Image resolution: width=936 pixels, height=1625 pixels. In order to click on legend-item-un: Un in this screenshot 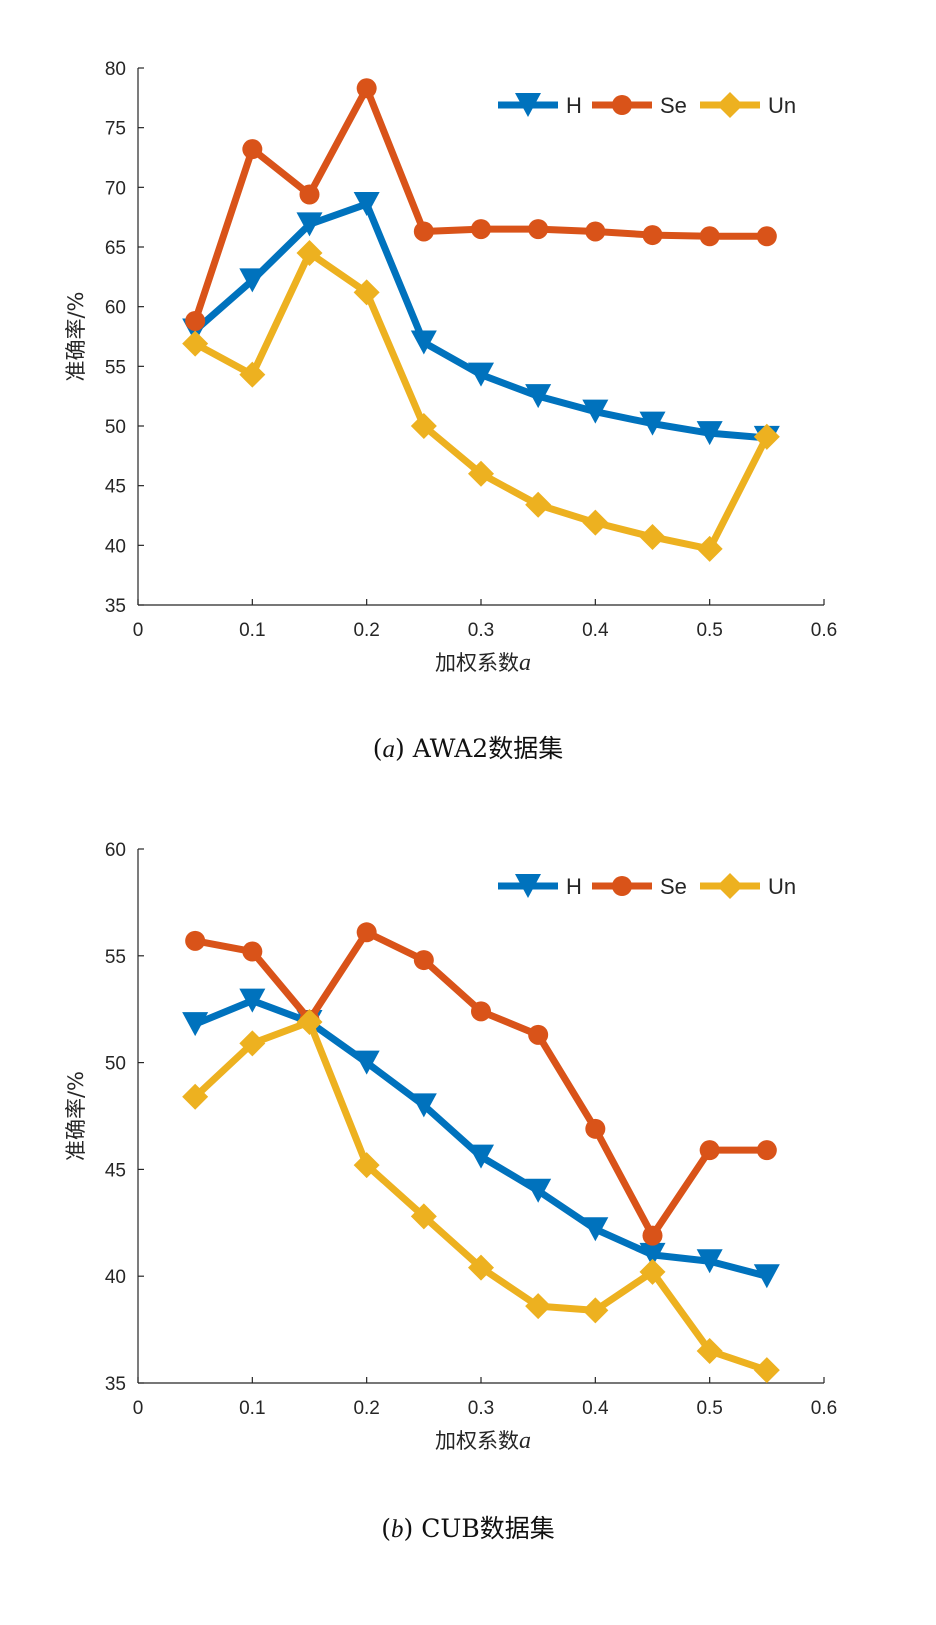, I will do `click(748, 886)`.